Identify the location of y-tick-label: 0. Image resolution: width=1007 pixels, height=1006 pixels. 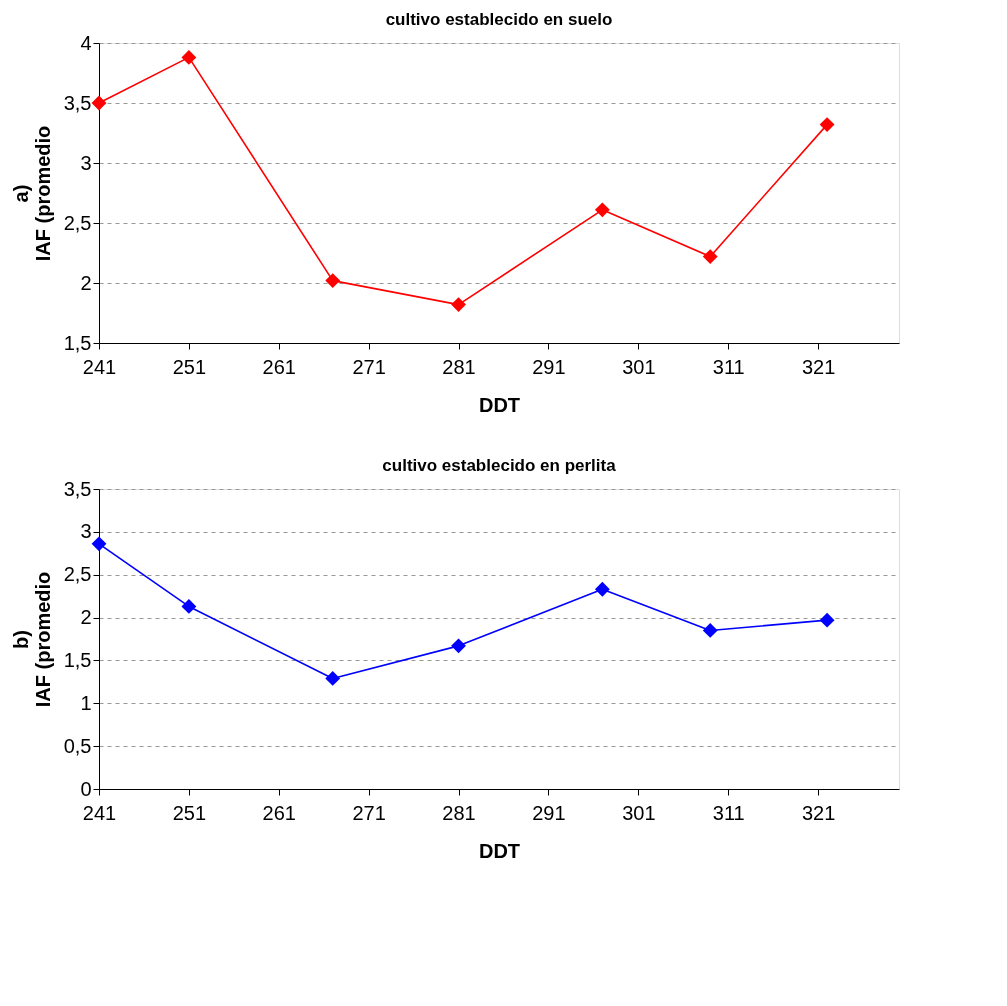
(86, 788).